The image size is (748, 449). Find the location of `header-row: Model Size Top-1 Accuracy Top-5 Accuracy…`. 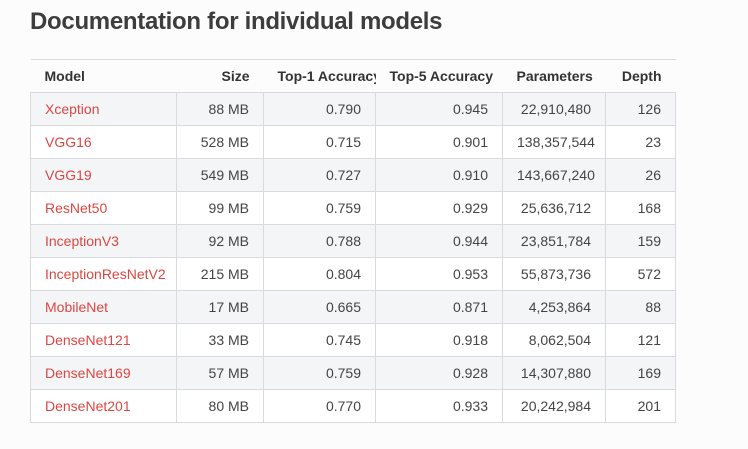

header-row: Model Size Top-1 Accuracy Top-5 Accuracy… is located at coordinates (353, 76).